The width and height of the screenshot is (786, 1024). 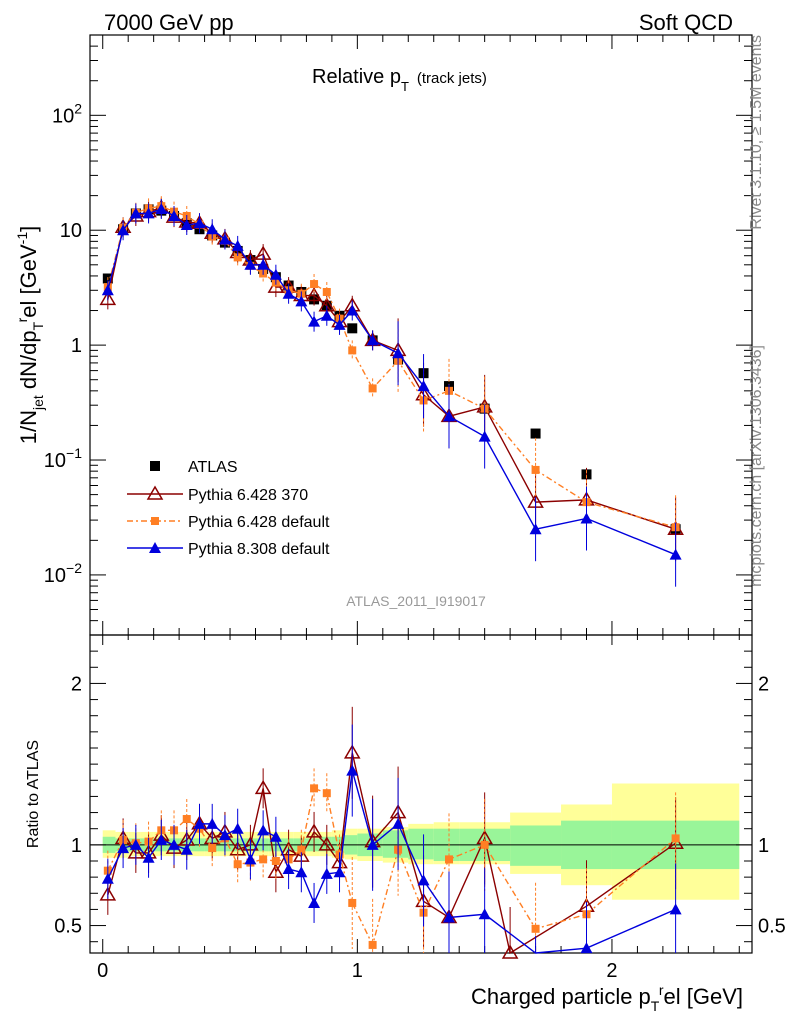 I want to click on ratio-tick-label-right: 1, so click(x=763, y=846).